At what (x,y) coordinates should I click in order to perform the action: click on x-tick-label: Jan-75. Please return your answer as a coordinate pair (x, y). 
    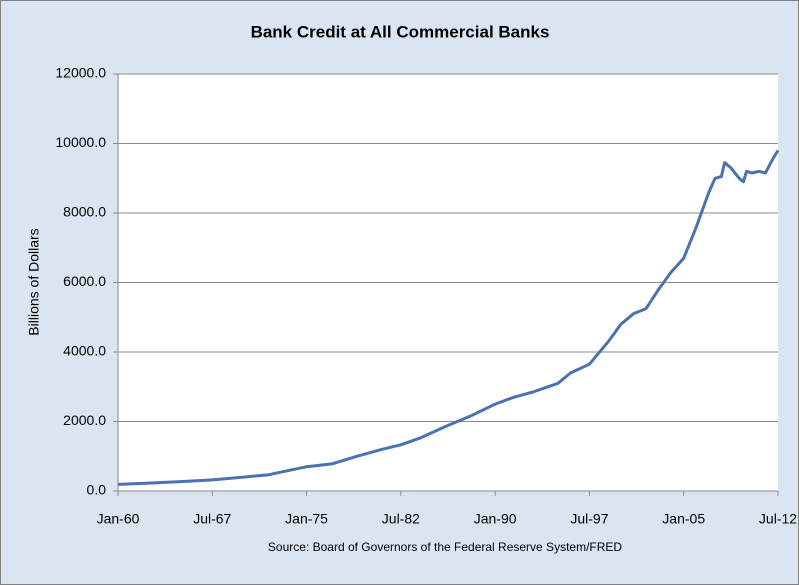
    Looking at the image, I should click on (306, 519).